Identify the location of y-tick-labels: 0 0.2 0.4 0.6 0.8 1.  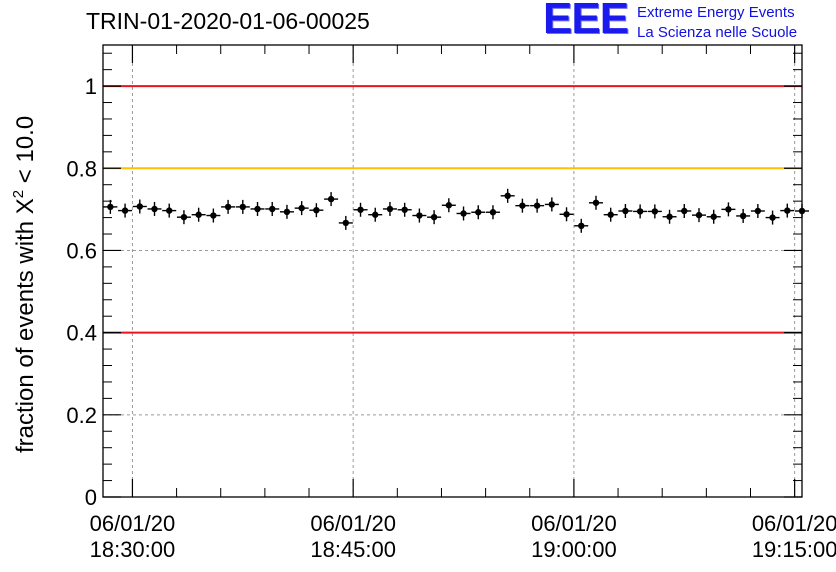
(81, 292).